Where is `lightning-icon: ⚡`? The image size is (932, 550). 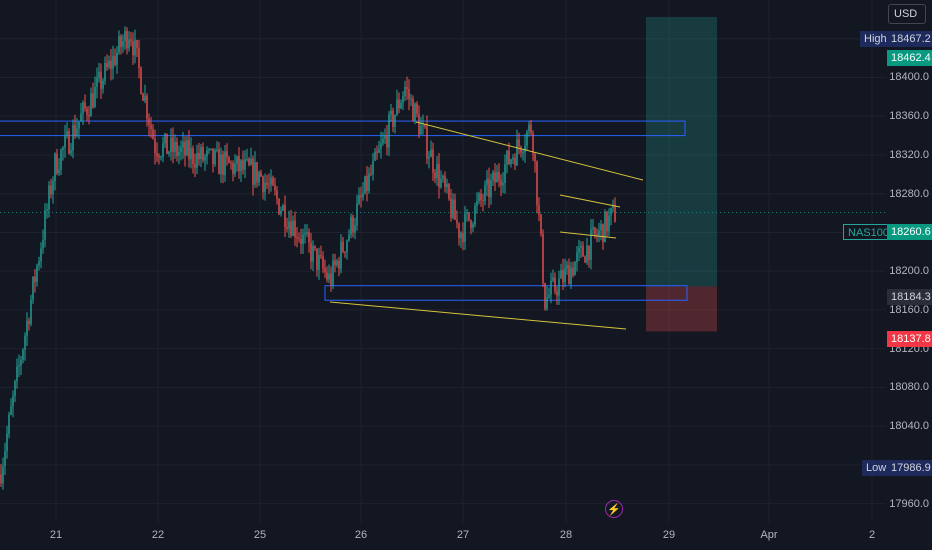 lightning-icon: ⚡ is located at coordinates (614, 509).